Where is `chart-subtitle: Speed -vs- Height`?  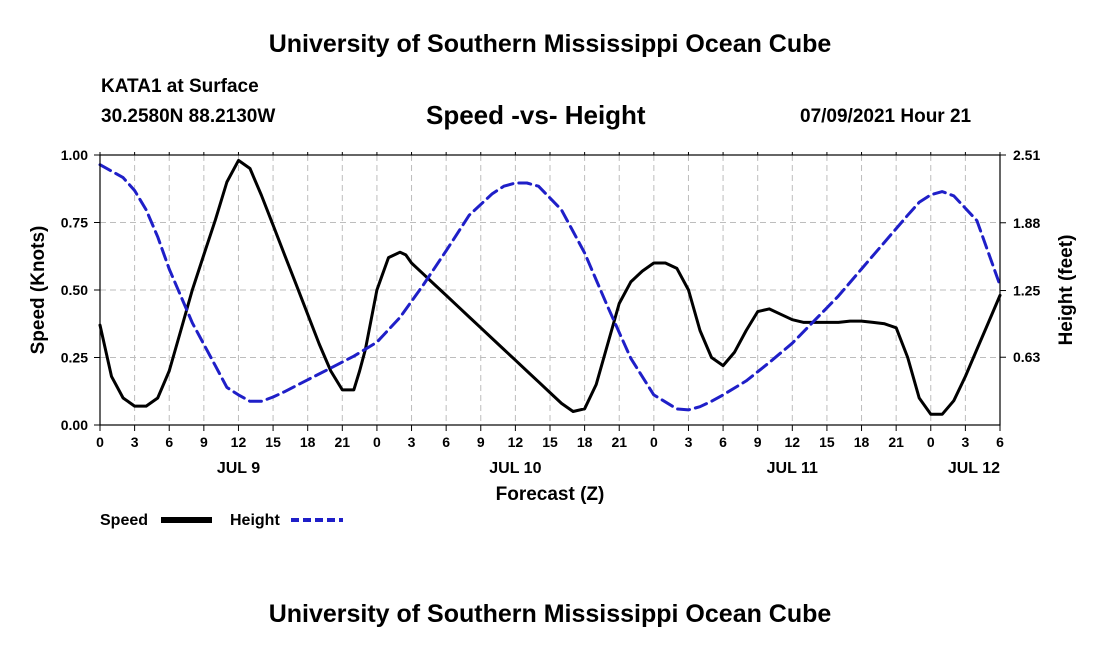
chart-subtitle: Speed -vs- Height is located at coordinates (536, 115).